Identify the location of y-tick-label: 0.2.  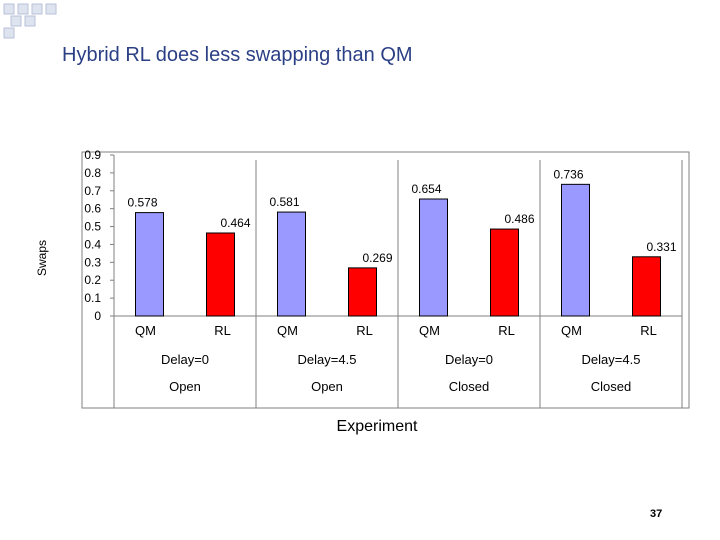
(92, 280).